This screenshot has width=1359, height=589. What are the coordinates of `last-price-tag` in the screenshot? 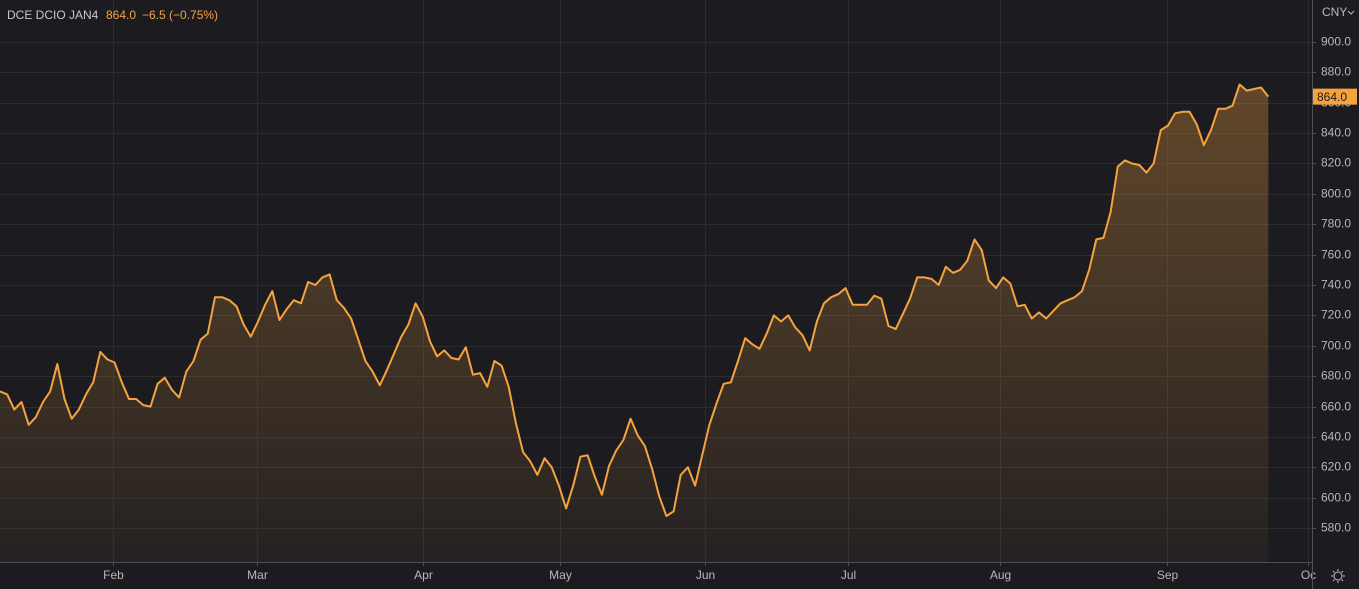 It's located at (1335, 96).